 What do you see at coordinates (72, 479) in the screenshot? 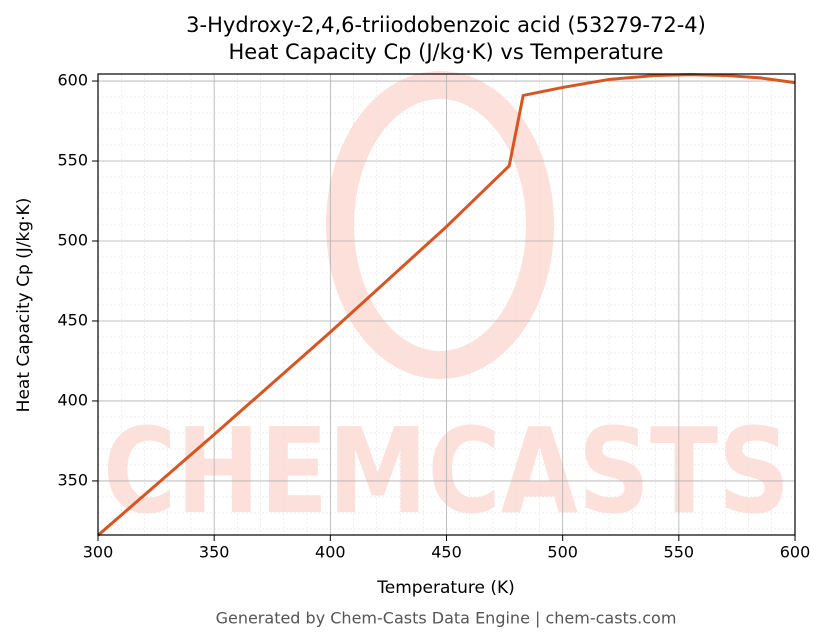
I see `y-tick-label: 350` at bounding box center [72, 479].